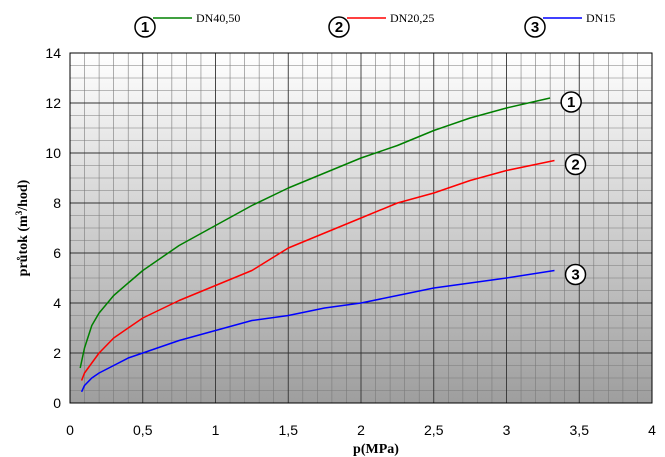 This screenshot has height=457, width=665. What do you see at coordinates (434, 430) in the screenshot?
I see `x-tick-label: 2,5` at bounding box center [434, 430].